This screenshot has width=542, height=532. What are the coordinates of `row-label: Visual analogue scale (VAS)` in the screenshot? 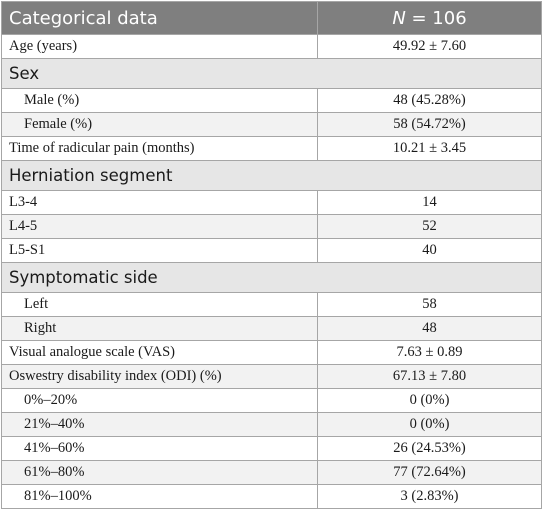 It's located at (159, 352).